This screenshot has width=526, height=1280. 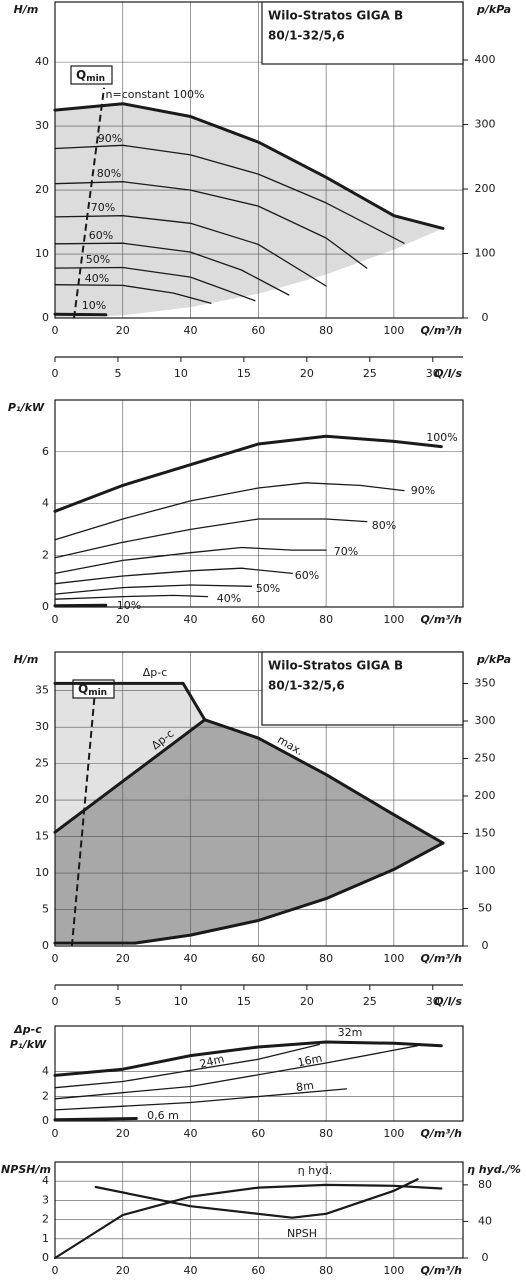 What do you see at coordinates (268, 588) in the screenshot?
I see `curve-label: 50%` at bounding box center [268, 588].